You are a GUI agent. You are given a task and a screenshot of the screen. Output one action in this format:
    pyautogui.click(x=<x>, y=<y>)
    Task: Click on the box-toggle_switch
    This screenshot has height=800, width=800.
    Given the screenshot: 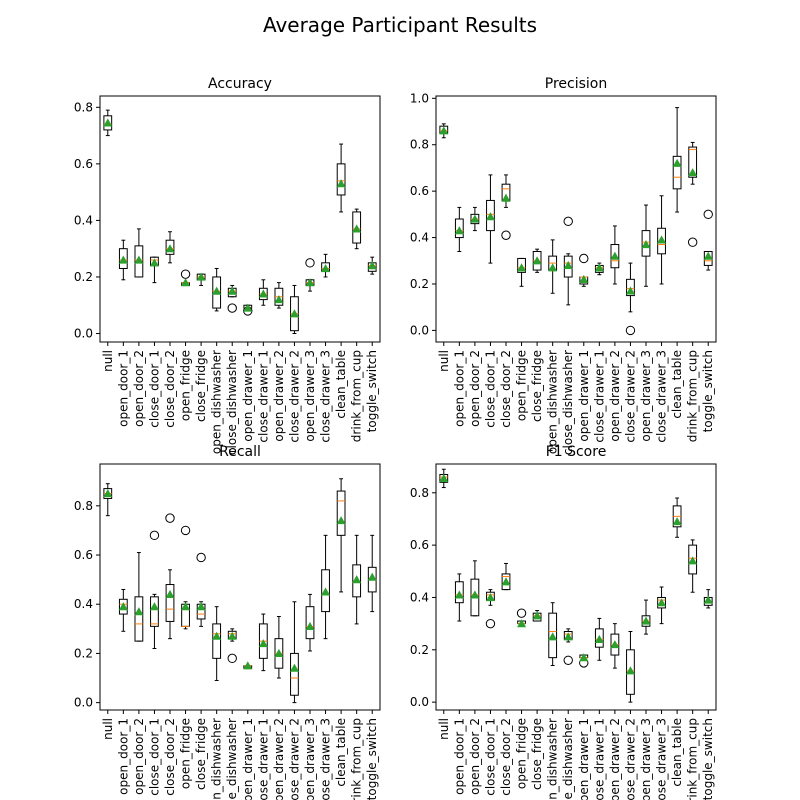 What is the action you would take?
    pyautogui.click(x=372, y=265)
    